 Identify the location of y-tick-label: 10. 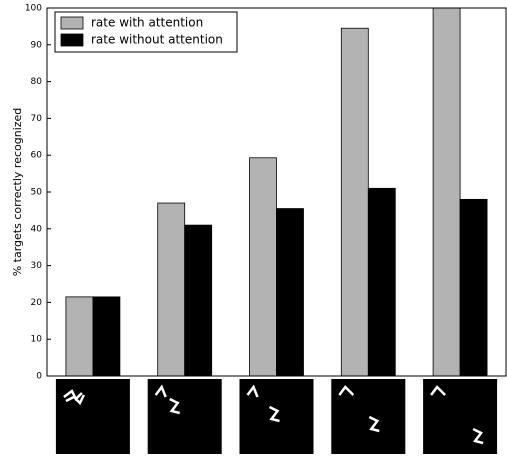
(37, 340).